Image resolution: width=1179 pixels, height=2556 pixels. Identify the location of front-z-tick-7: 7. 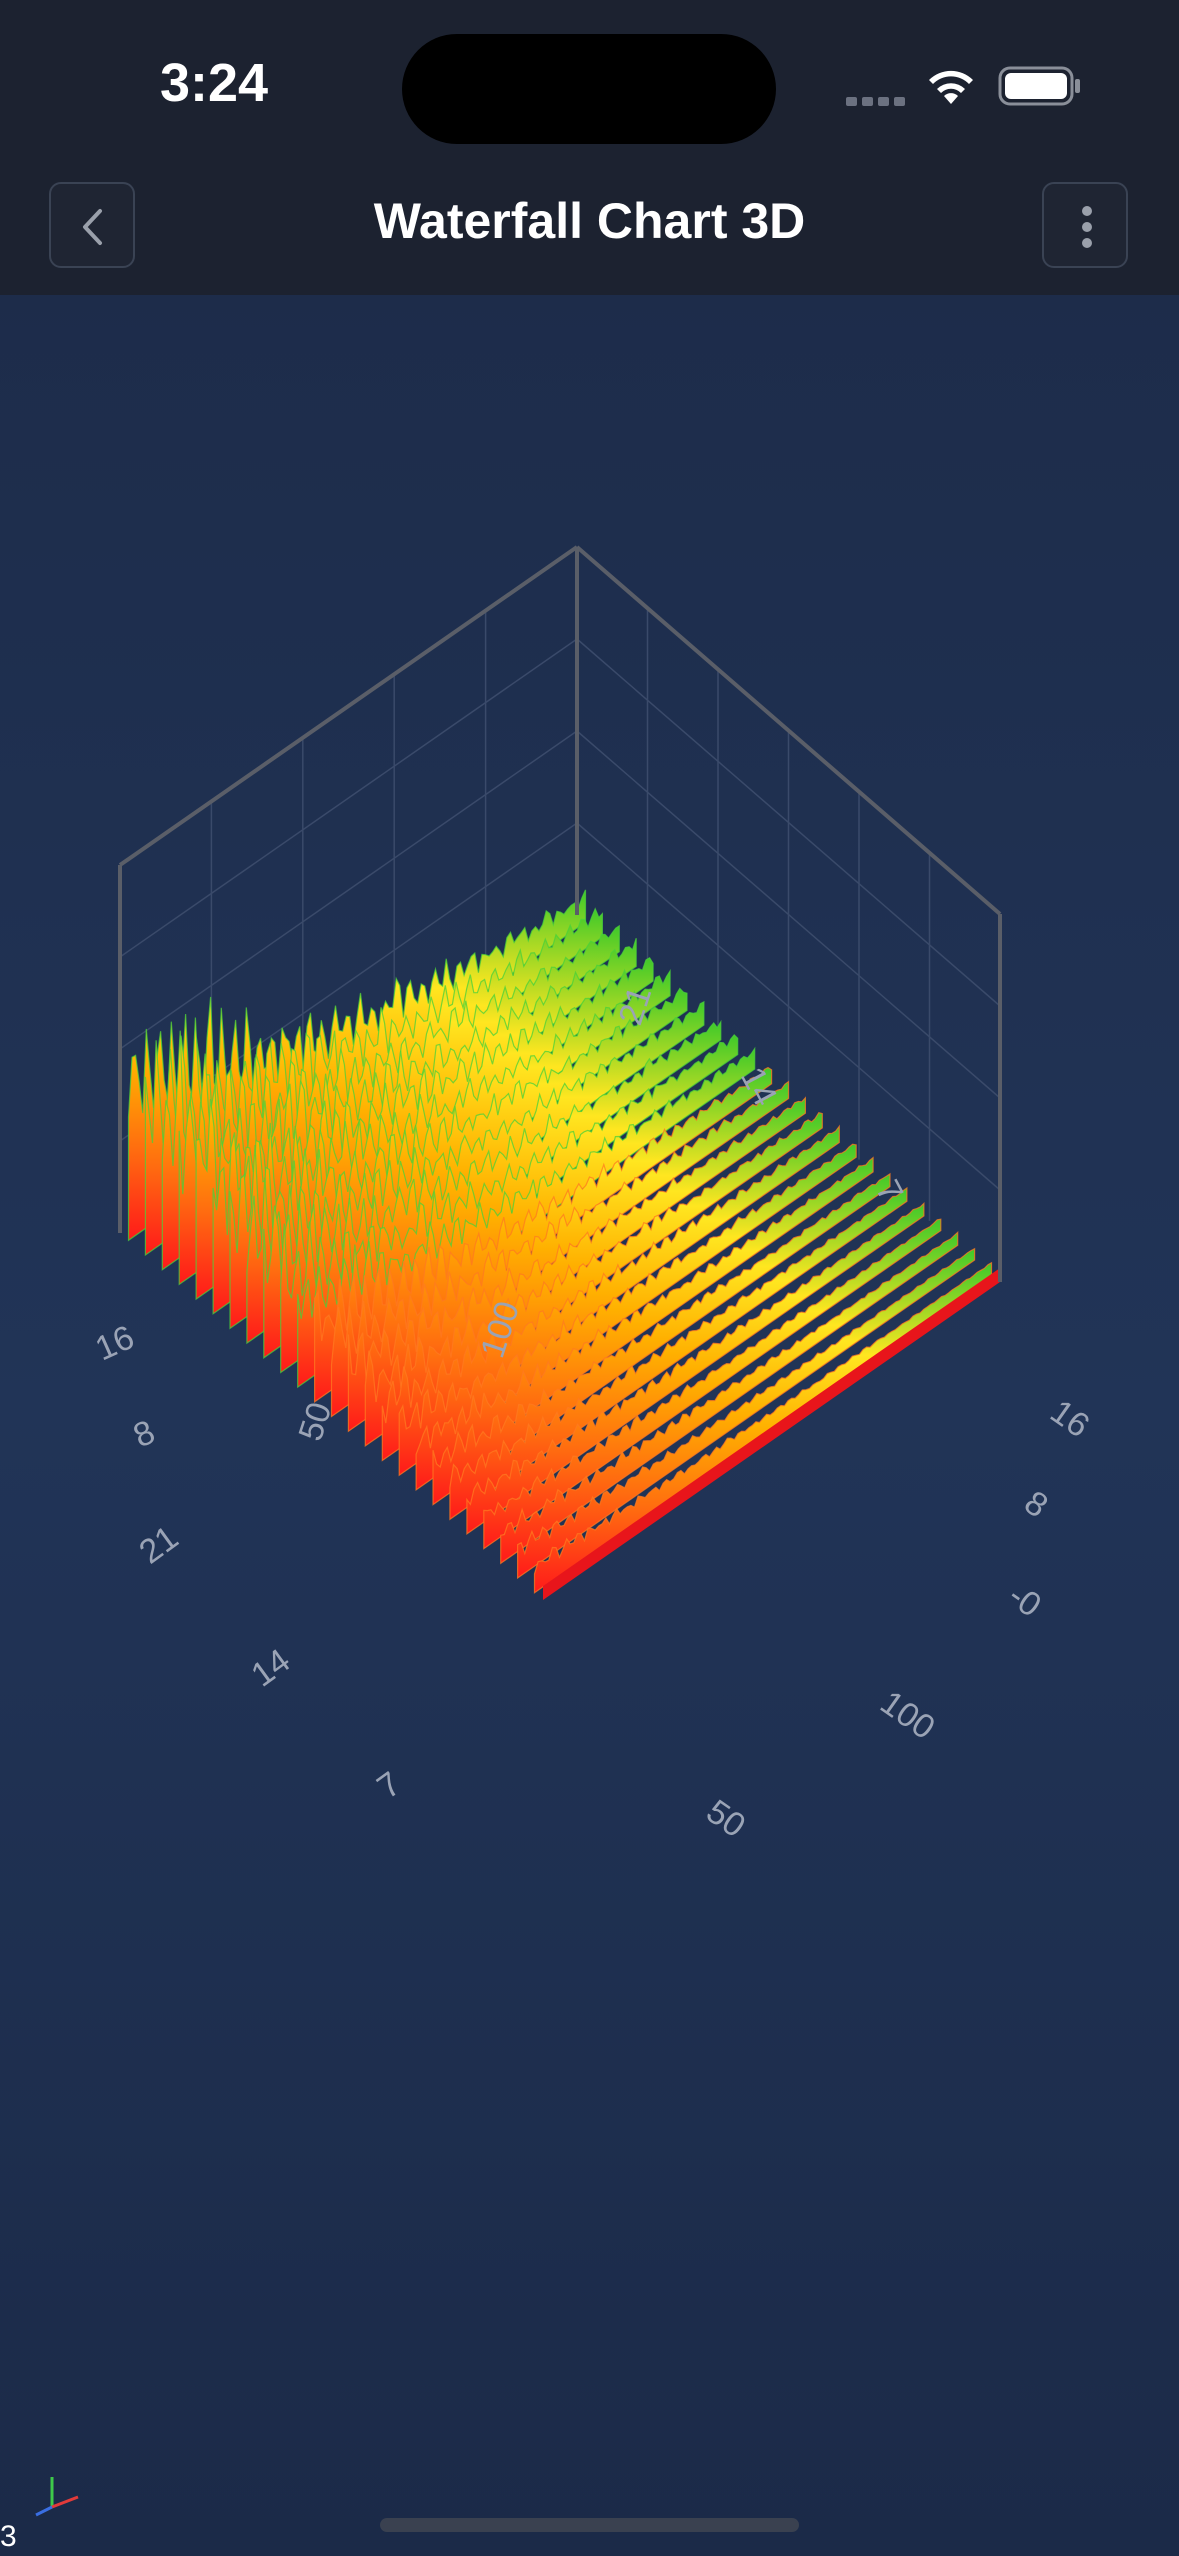
(389, 1786).